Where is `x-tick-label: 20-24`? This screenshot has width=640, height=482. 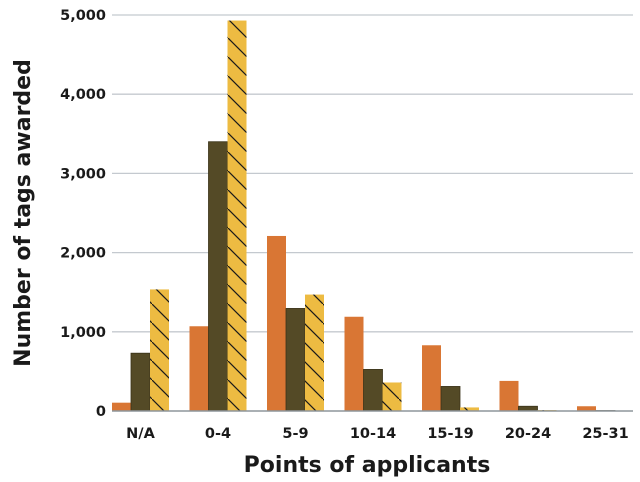
x-tick-label: 20-24 is located at coordinates (528, 434).